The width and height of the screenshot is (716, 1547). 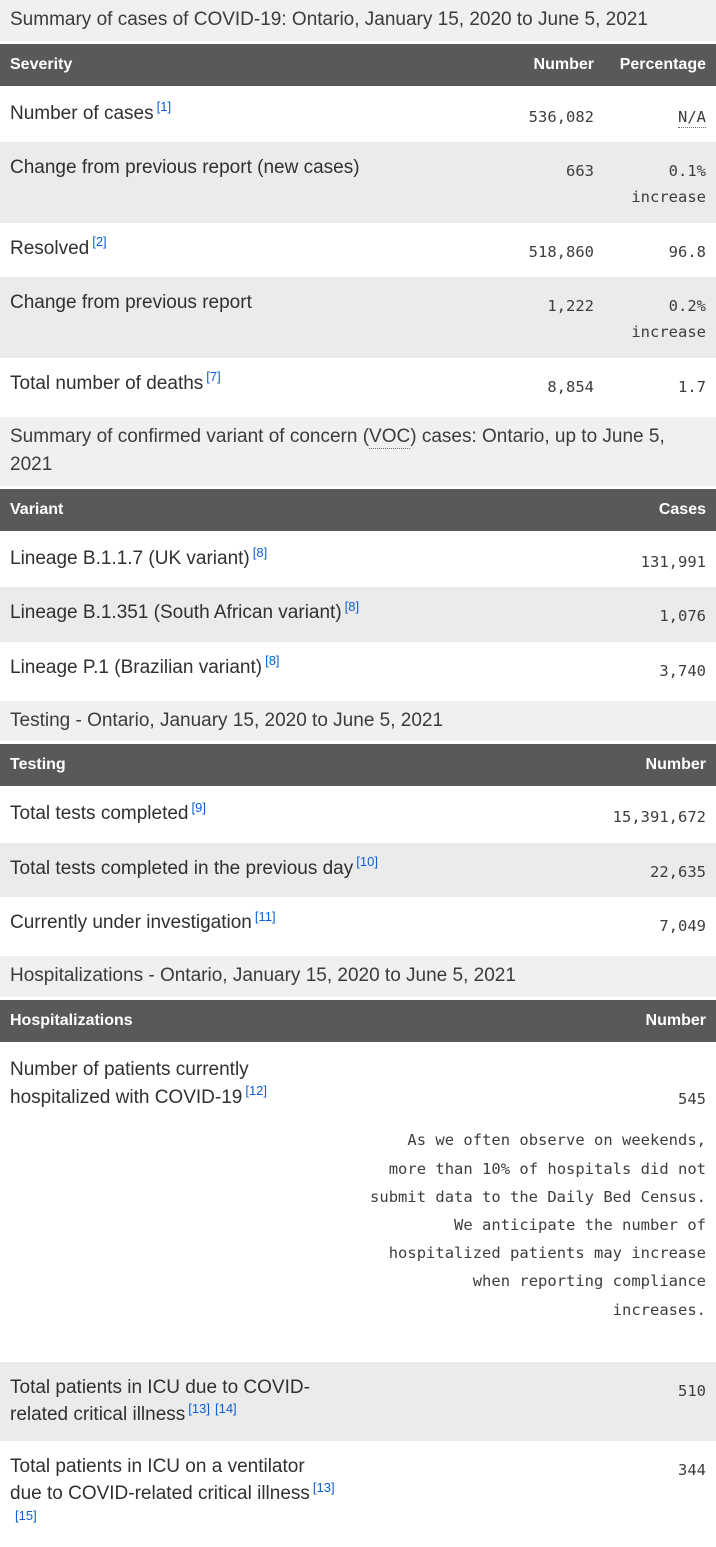 I want to click on hospitalizations-header-row: Hospitalizations Number, so click(x=358, y=1021).